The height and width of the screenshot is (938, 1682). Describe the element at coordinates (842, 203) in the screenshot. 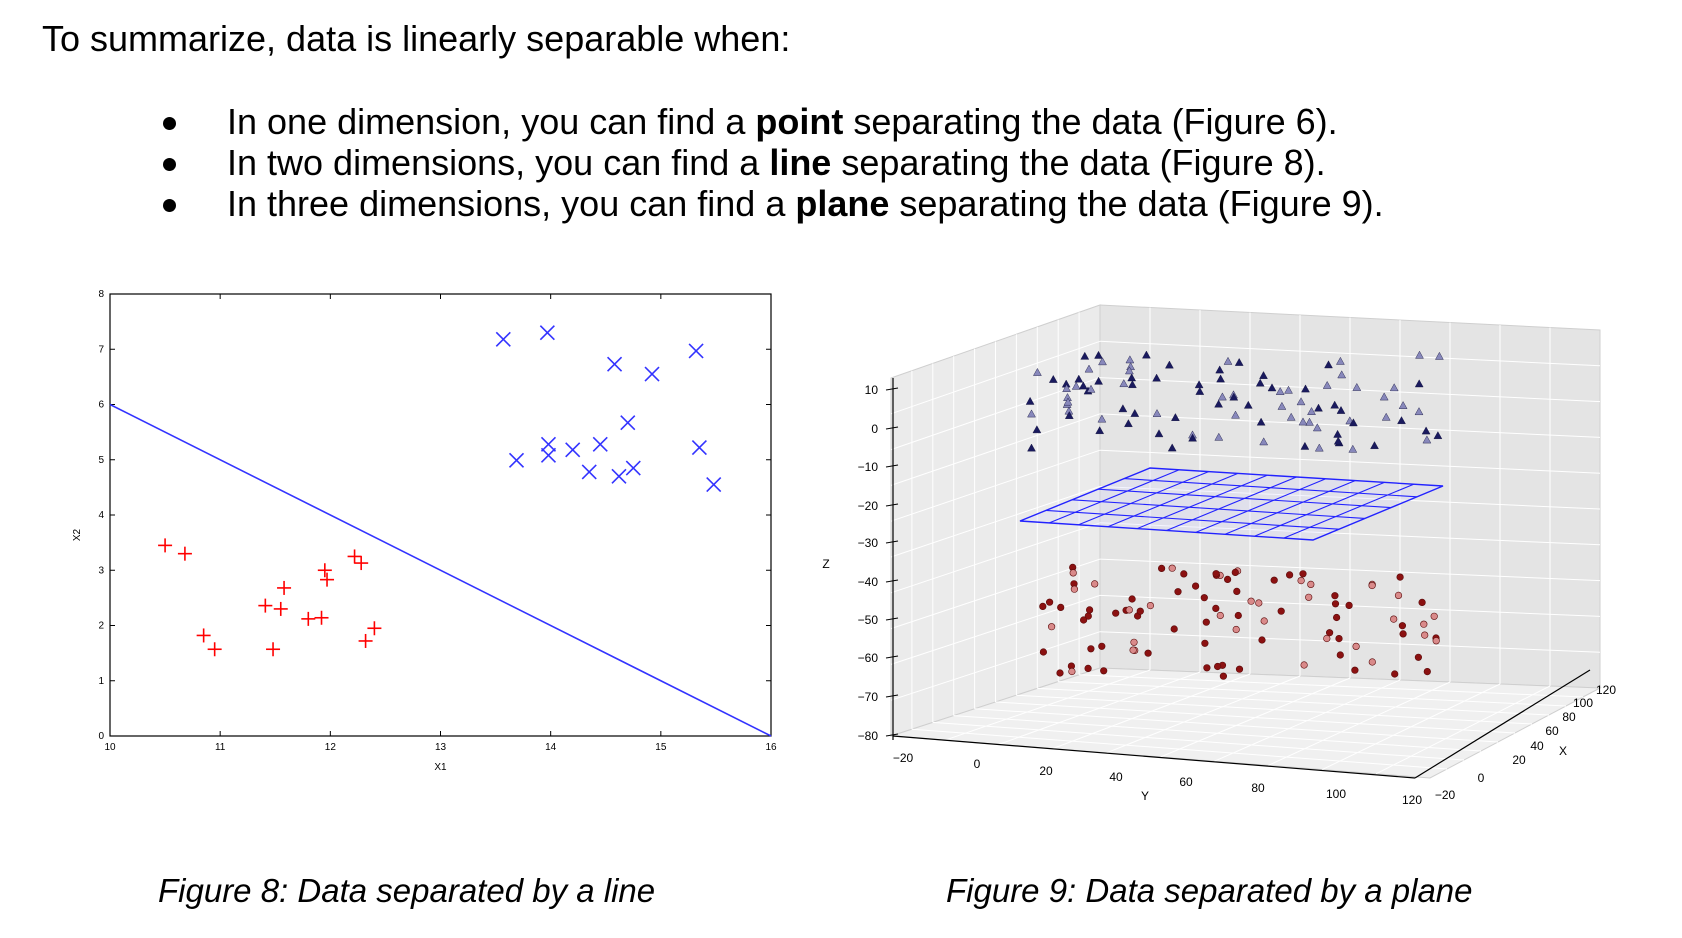

I see `bullet-bold-term: plane` at that location.